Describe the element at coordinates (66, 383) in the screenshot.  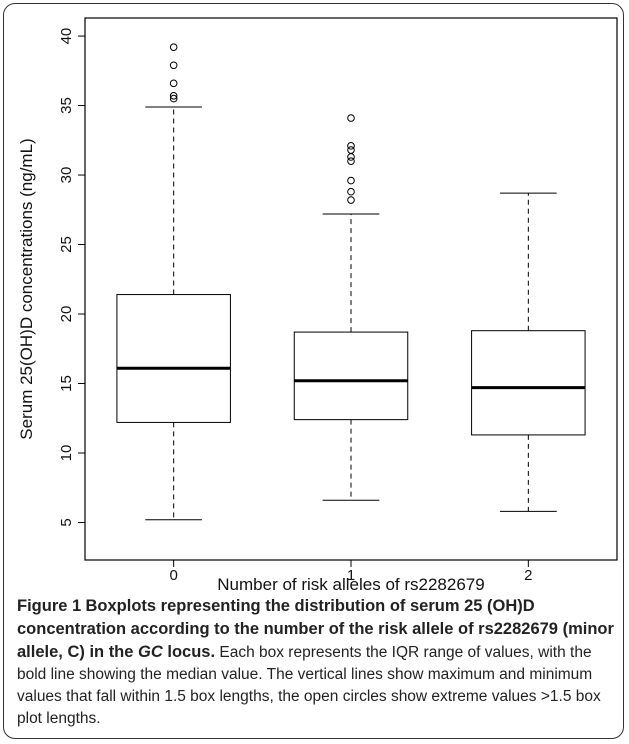
I see `y-tick-label: 15` at that location.